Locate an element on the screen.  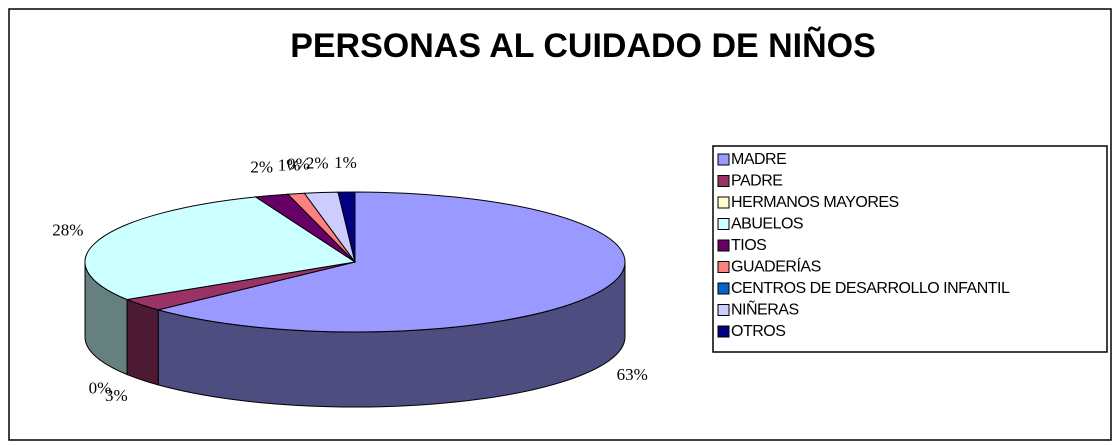
legend-label: GUADERÍAS is located at coordinates (776, 266).